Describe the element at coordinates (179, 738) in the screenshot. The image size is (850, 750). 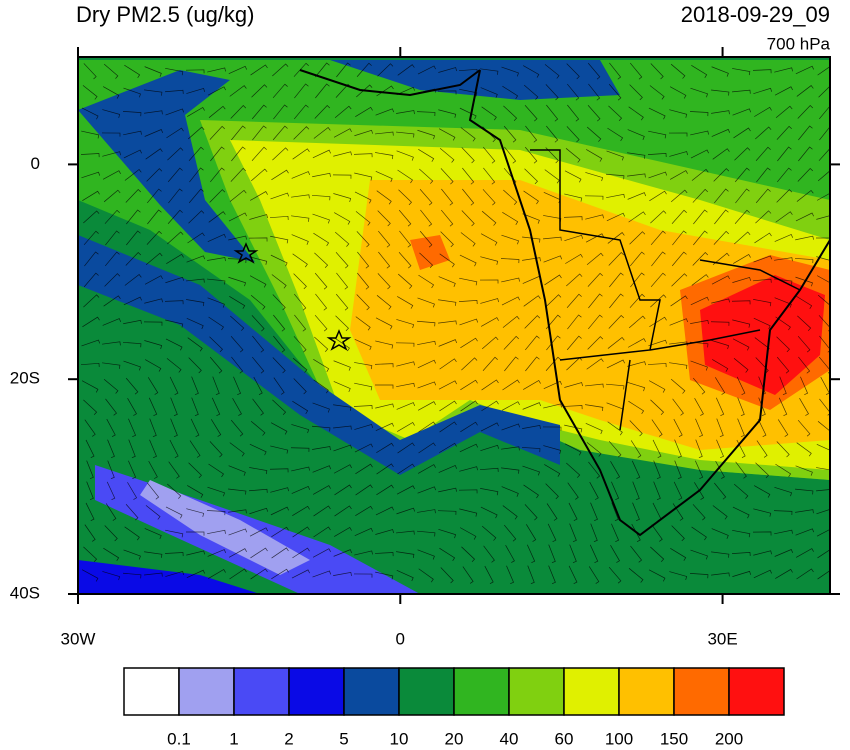
I see `colorbar-label: 0.1` at that location.